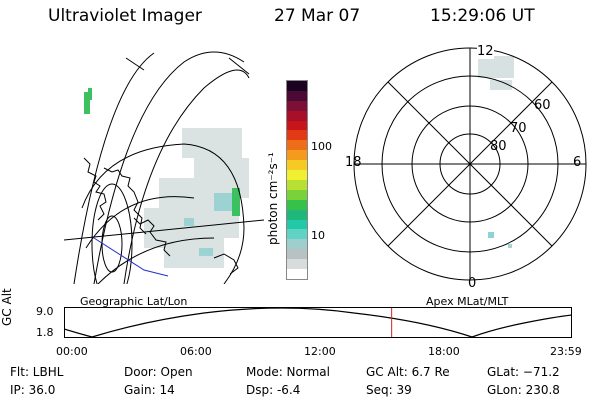 Image resolution: width=600 pixels, height=400 pixels. Describe the element at coordinates (158, 372) in the screenshot. I see `door-info: Door: Open` at that location.